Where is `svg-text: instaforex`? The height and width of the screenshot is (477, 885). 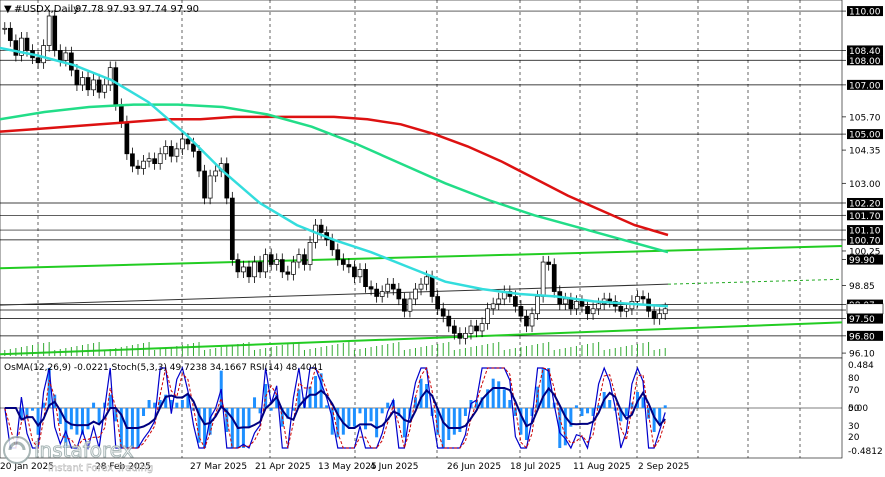 svg-text: instaforex is located at coordinates (84, 450).